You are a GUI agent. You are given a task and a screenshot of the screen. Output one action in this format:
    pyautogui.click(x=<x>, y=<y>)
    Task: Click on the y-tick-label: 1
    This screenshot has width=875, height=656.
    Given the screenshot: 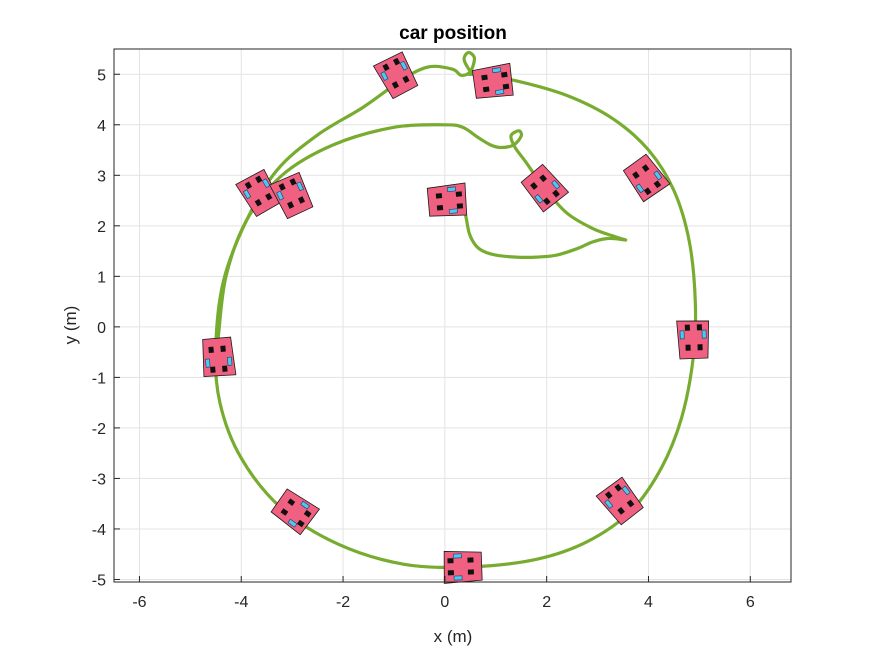 What is the action you would take?
    pyautogui.click(x=101, y=277)
    